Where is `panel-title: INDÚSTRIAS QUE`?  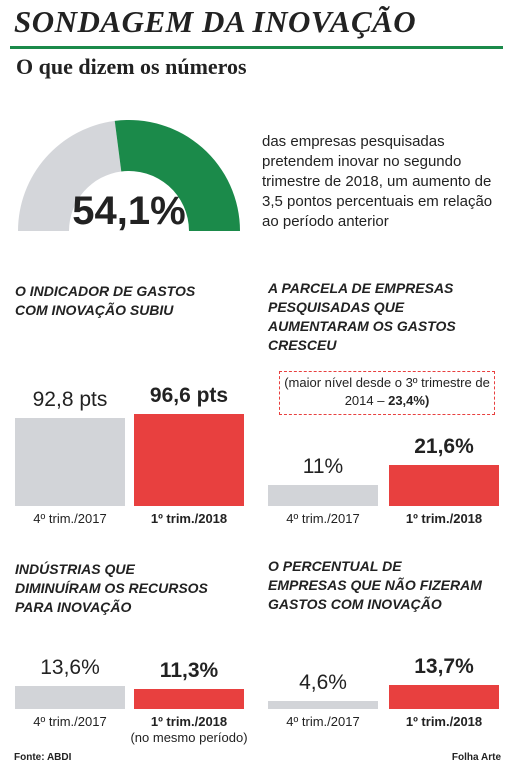
panel-title: INDÚSTRIAS QUE is located at coordinates (75, 569).